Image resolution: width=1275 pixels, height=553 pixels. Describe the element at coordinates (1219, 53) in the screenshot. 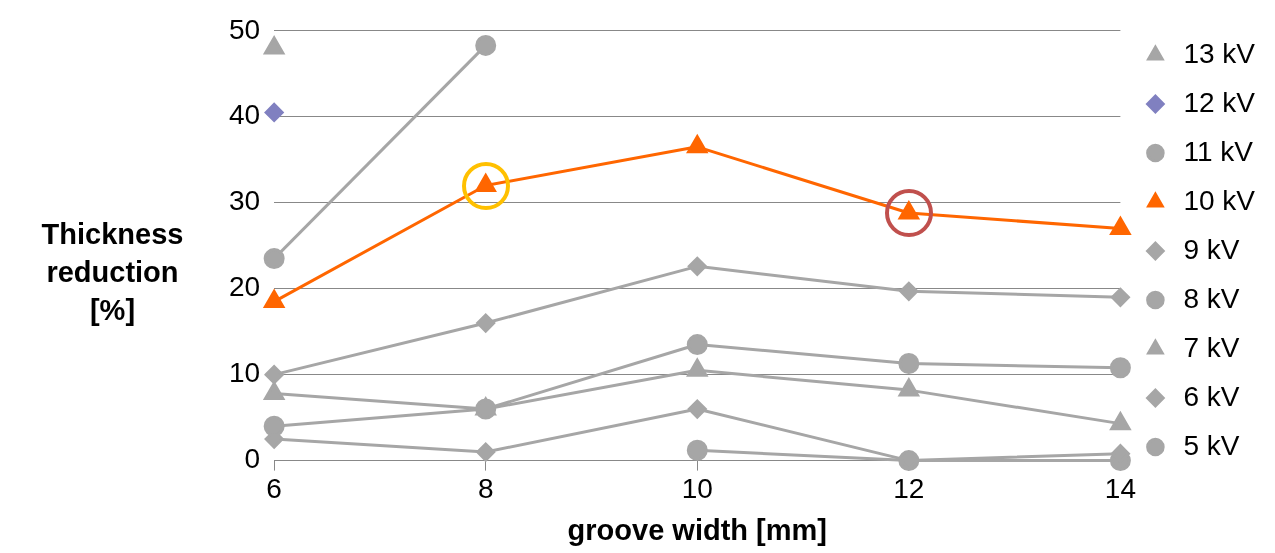

I see `legend-label: 13 kV` at that location.